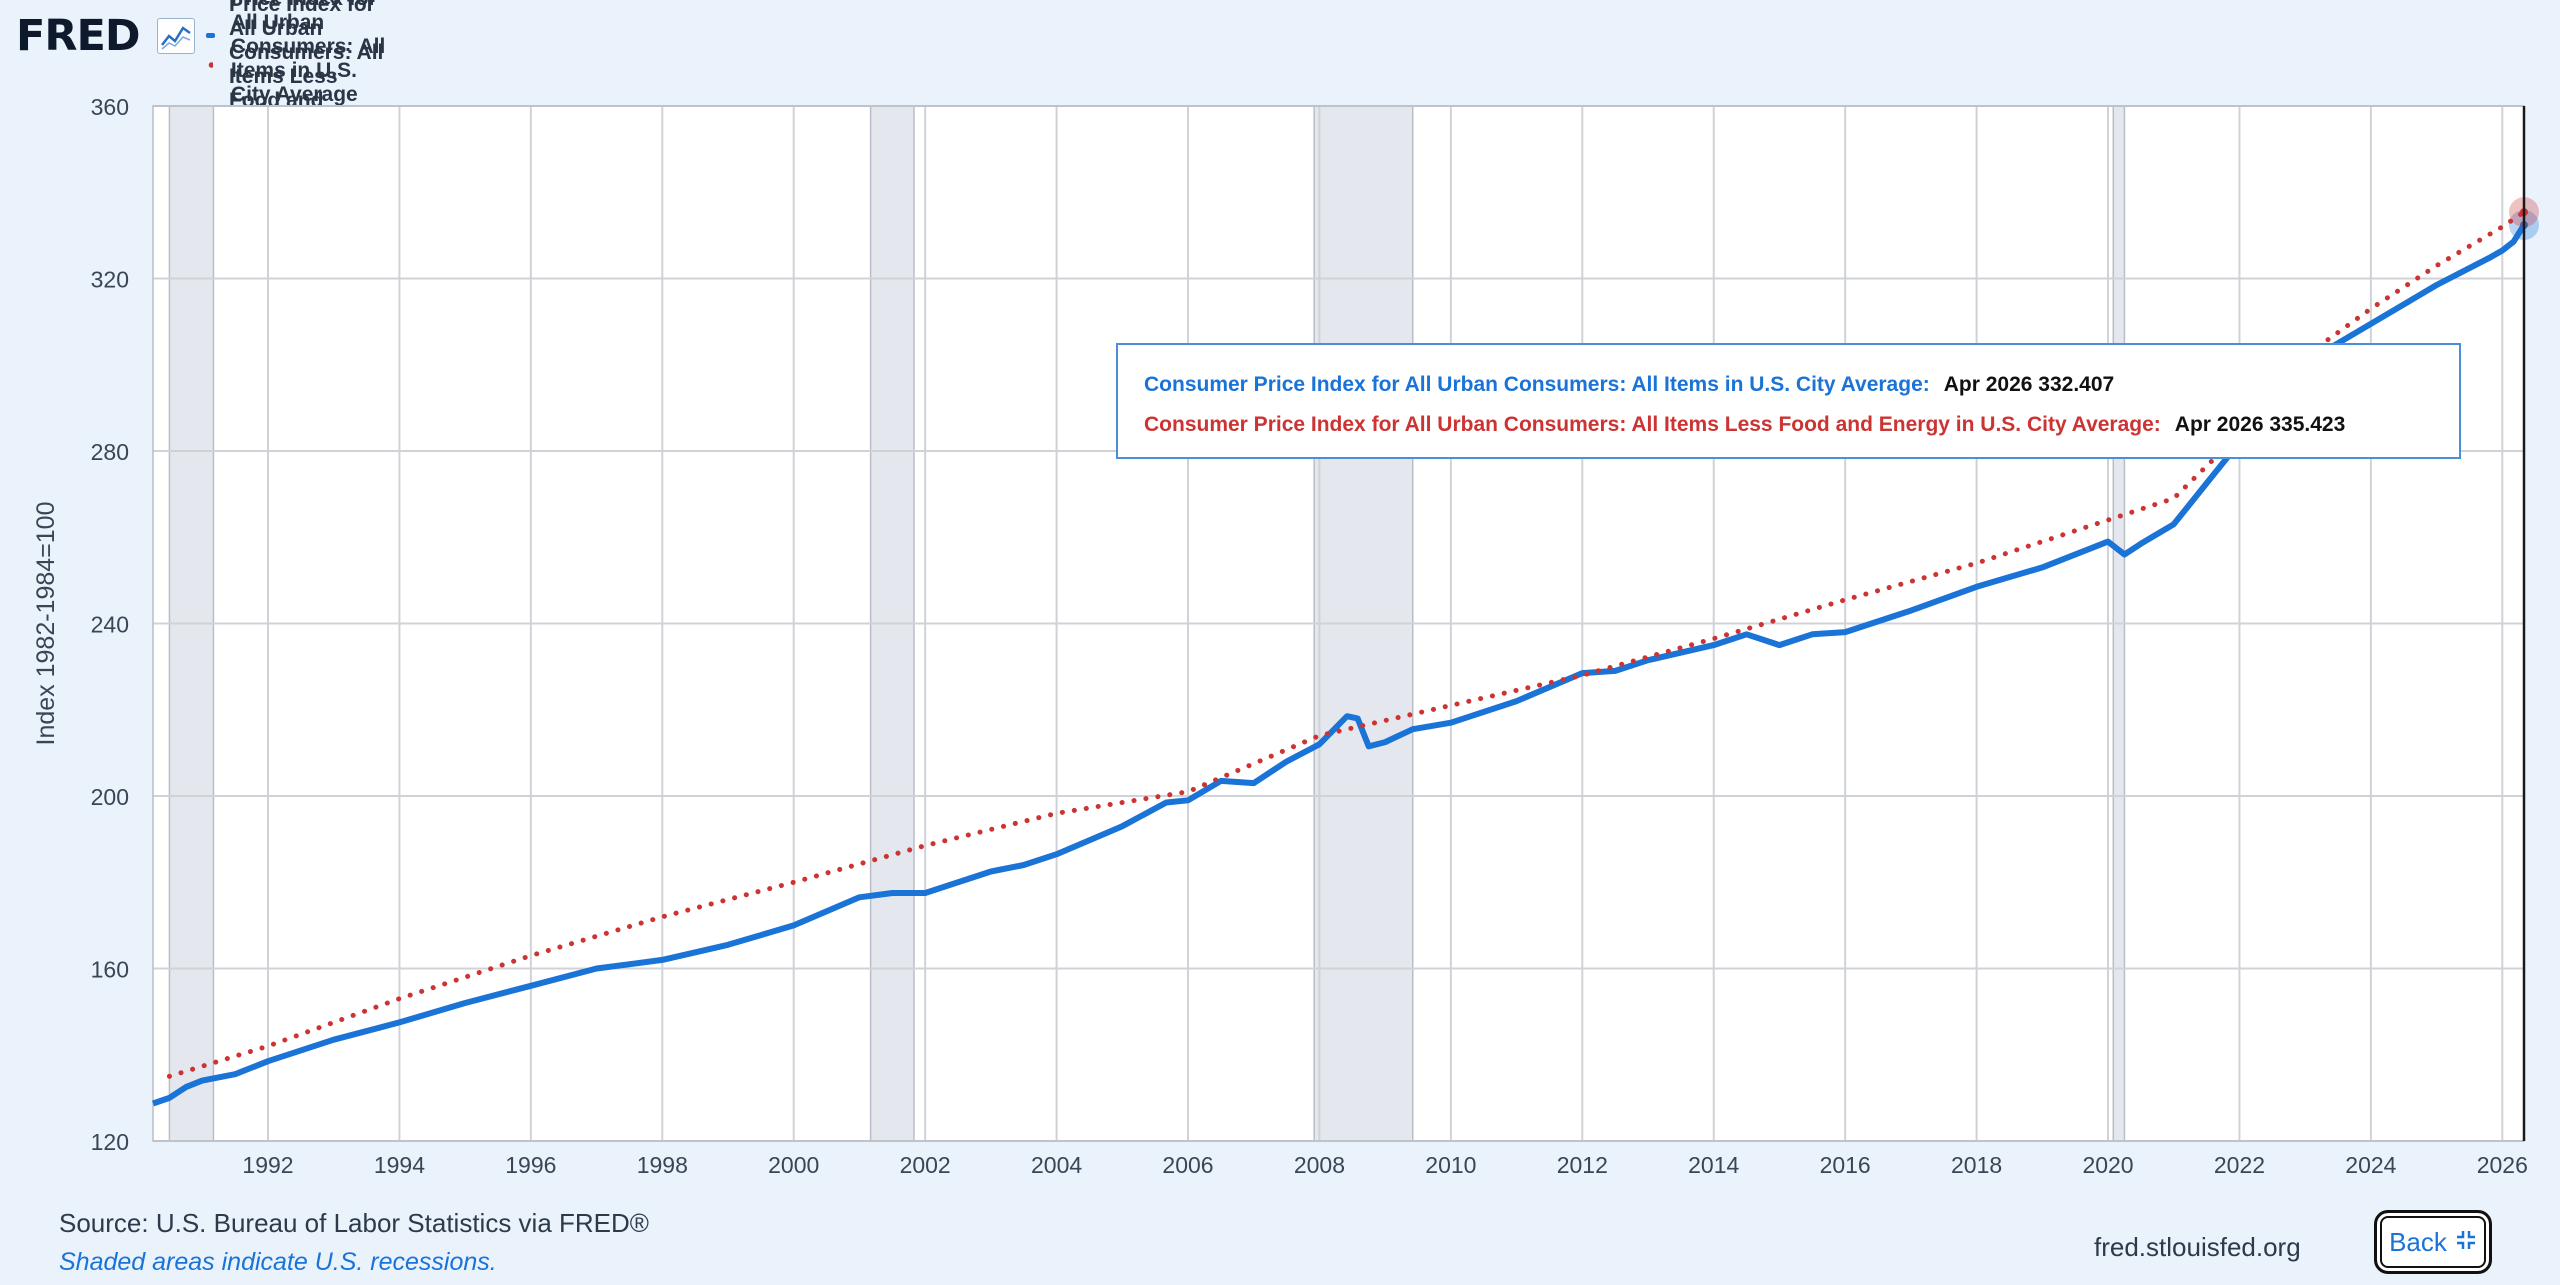 This screenshot has height=1285, width=2560. I want to click on y-tick-label: 360, so click(110, 107).